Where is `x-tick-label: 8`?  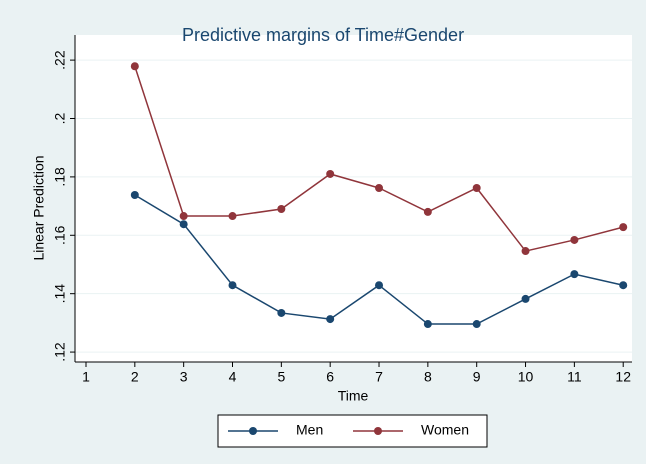 x-tick-label: 8 is located at coordinates (428, 377).